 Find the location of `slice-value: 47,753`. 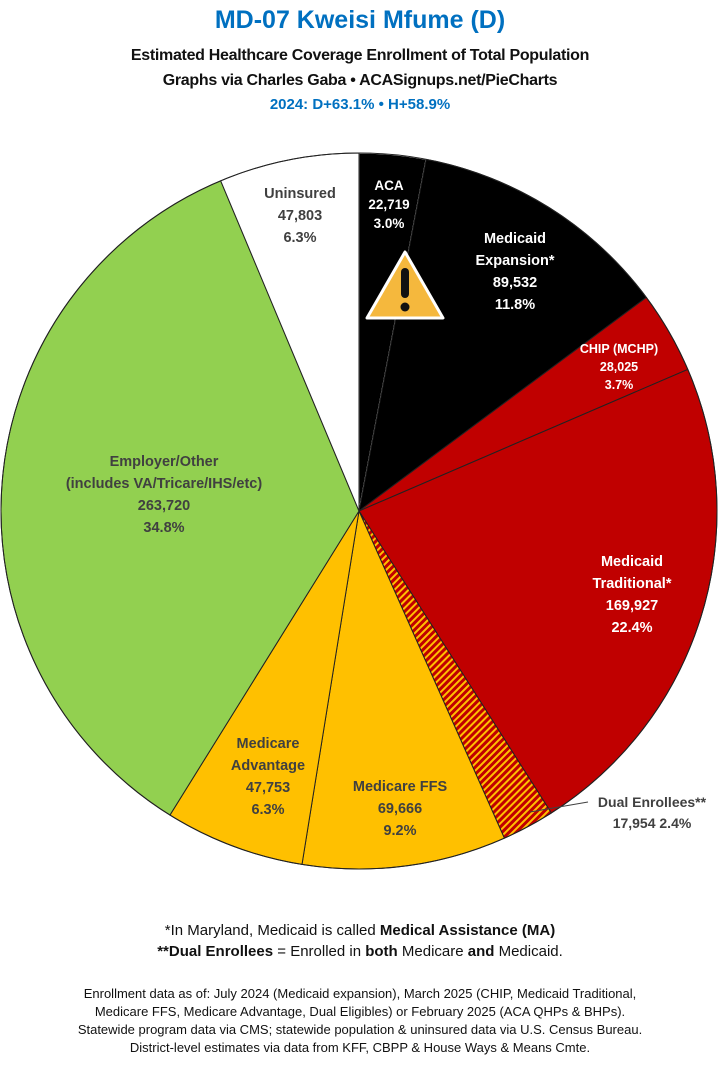

slice-value: 47,753 is located at coordinates (268, 788).